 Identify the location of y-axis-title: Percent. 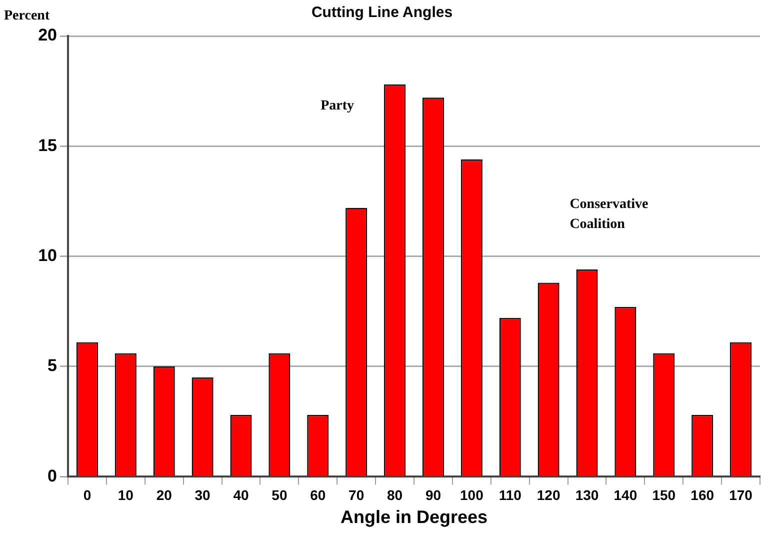
(27, 16).